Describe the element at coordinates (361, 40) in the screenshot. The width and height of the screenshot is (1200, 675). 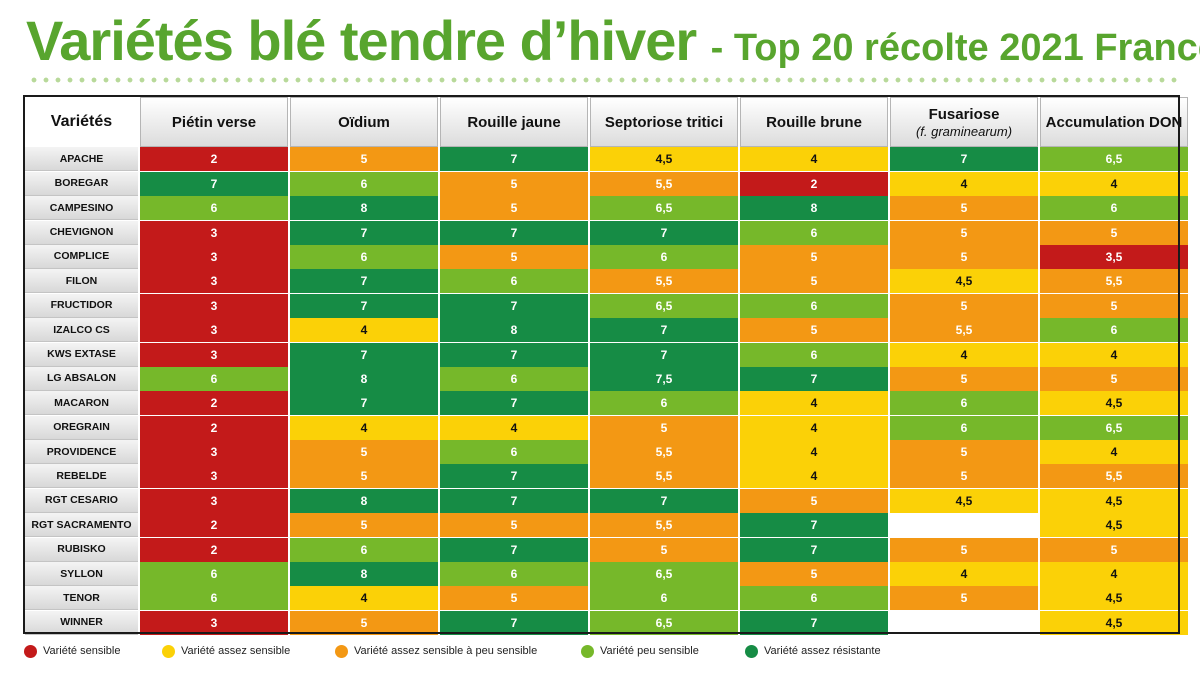
I see `title-main: Variétés blé tendre d’hiver` at that location.